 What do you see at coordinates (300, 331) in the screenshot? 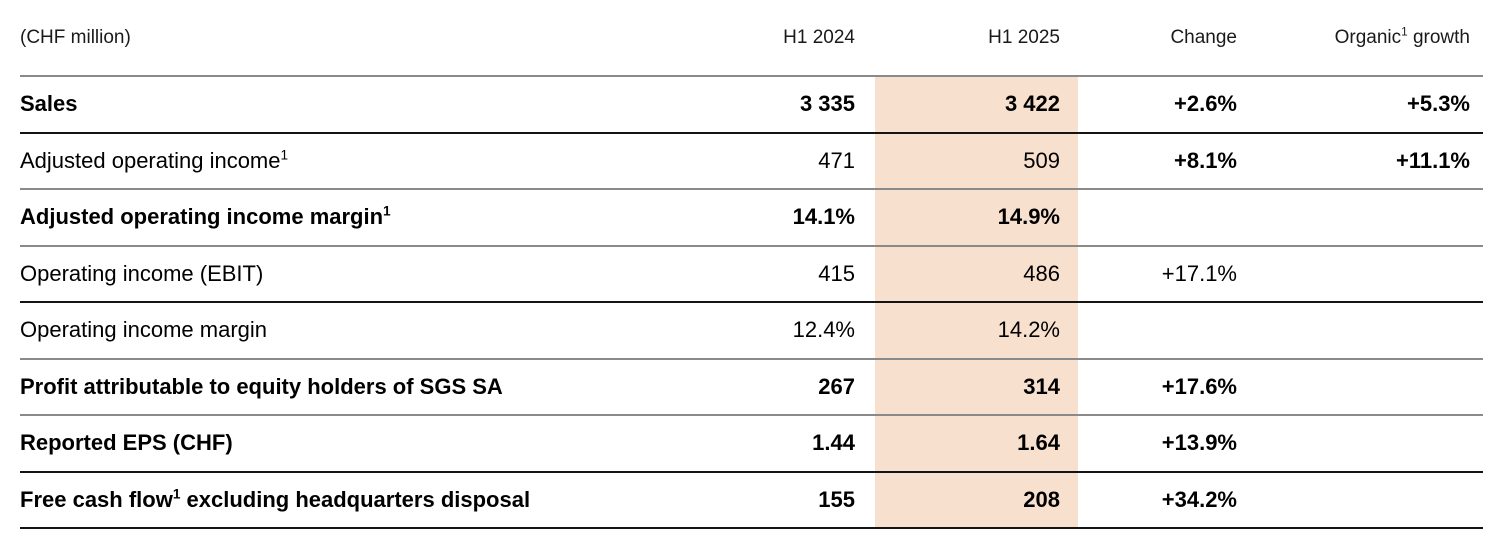
I see `row-label-operating-income-margin: Operating income margin` at bounding box center [300, 331].